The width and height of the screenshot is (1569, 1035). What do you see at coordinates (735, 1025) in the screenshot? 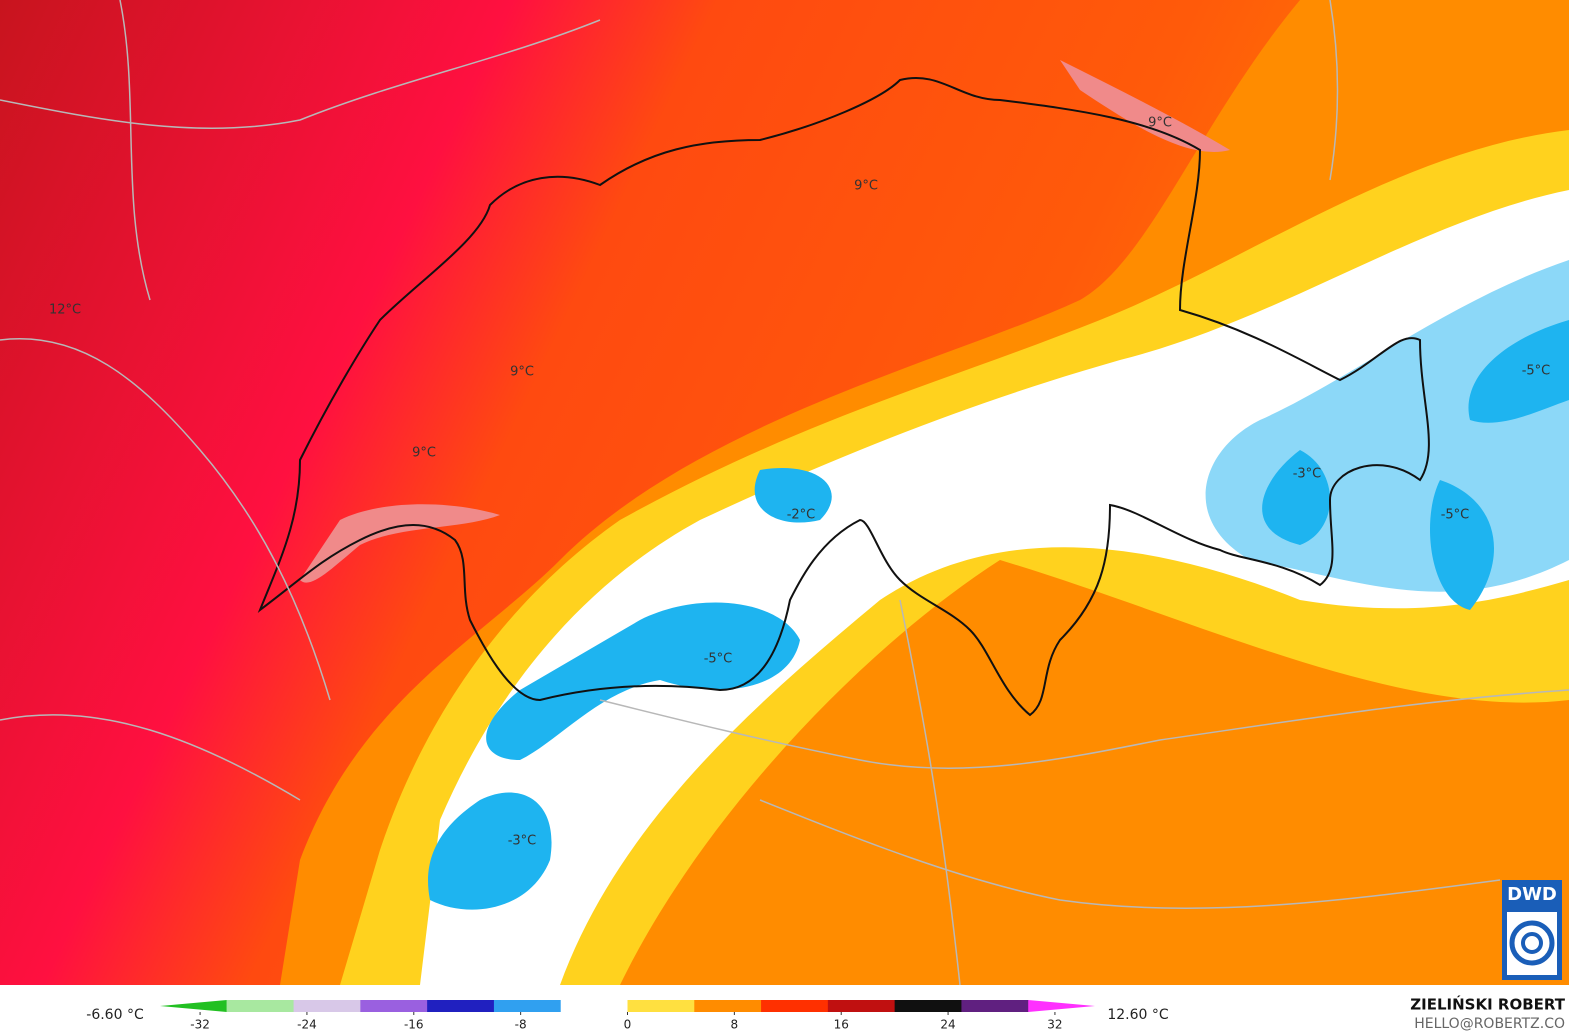
I see `colorbar-tick-label: 8` at bounding box center [735, 1025].